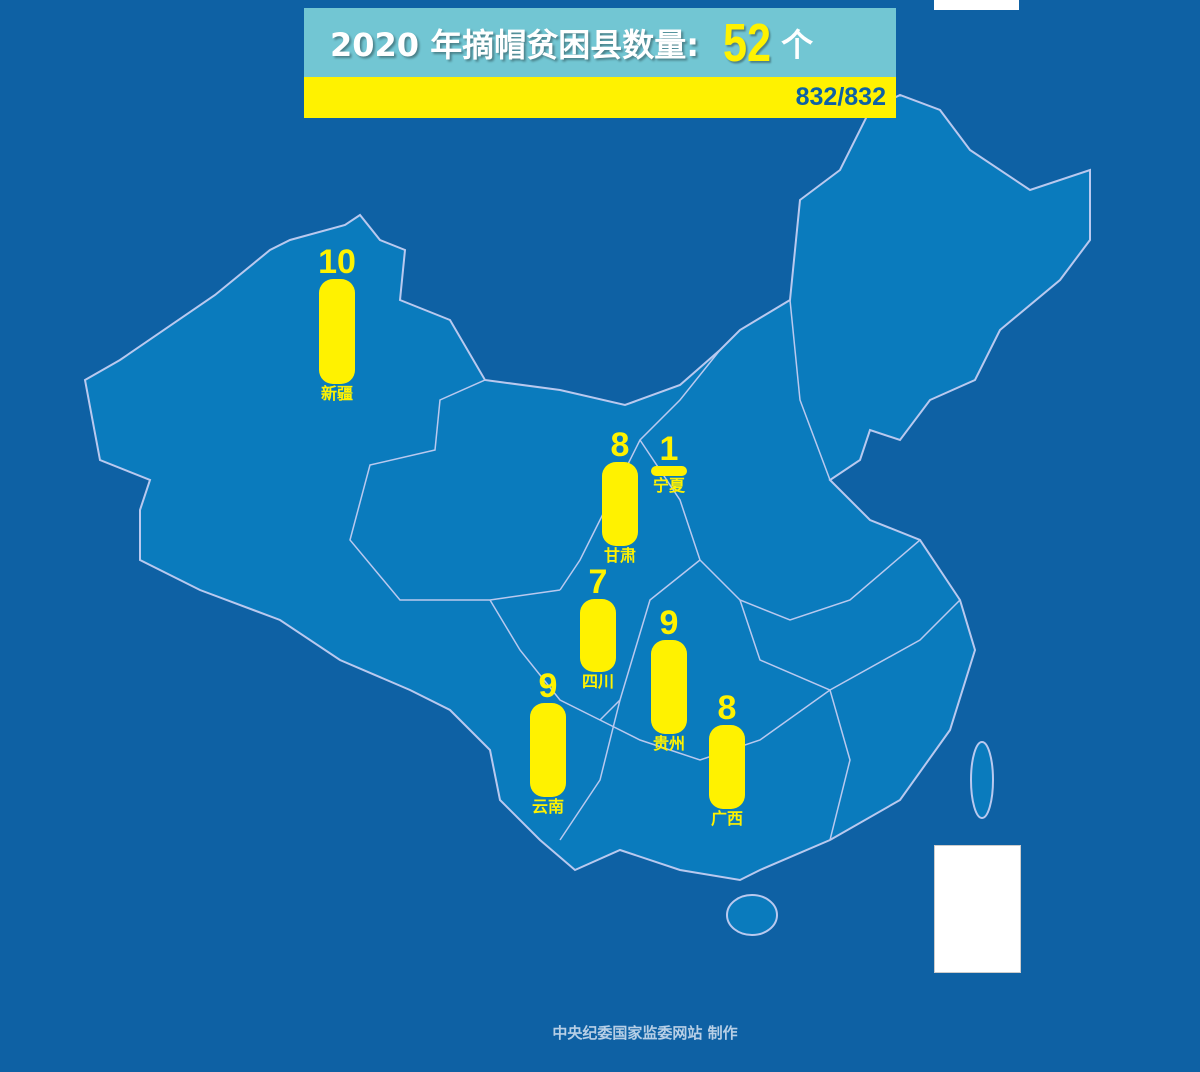 Image resolution: width=1200 pixels, height=1072 pixels. What do you see at coordinates (669, 448) in the screenshot?
I see `province-value: 1` at bounding box center [669, 448].